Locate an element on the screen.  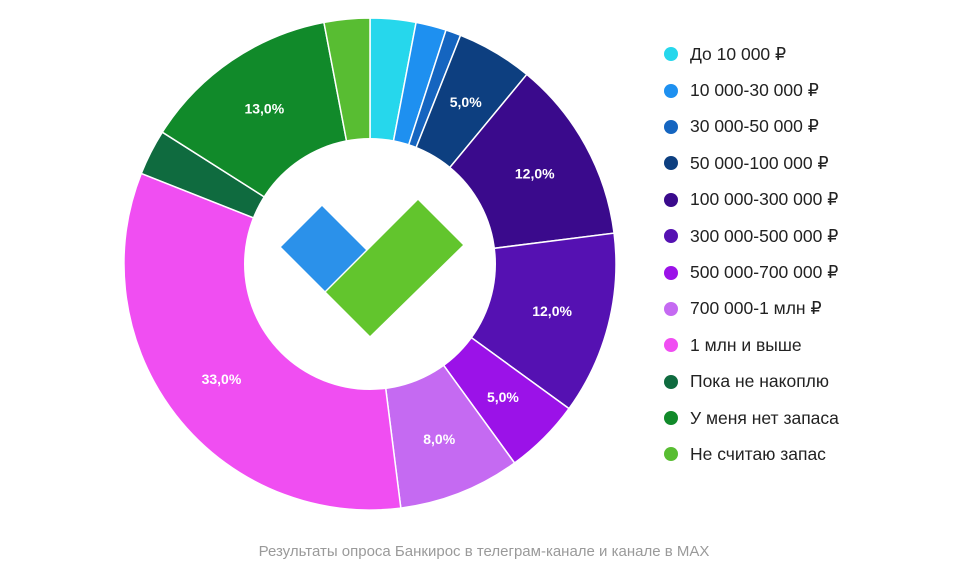
slice-value-label-9: 33,0% is located at coordinates (222, 379).